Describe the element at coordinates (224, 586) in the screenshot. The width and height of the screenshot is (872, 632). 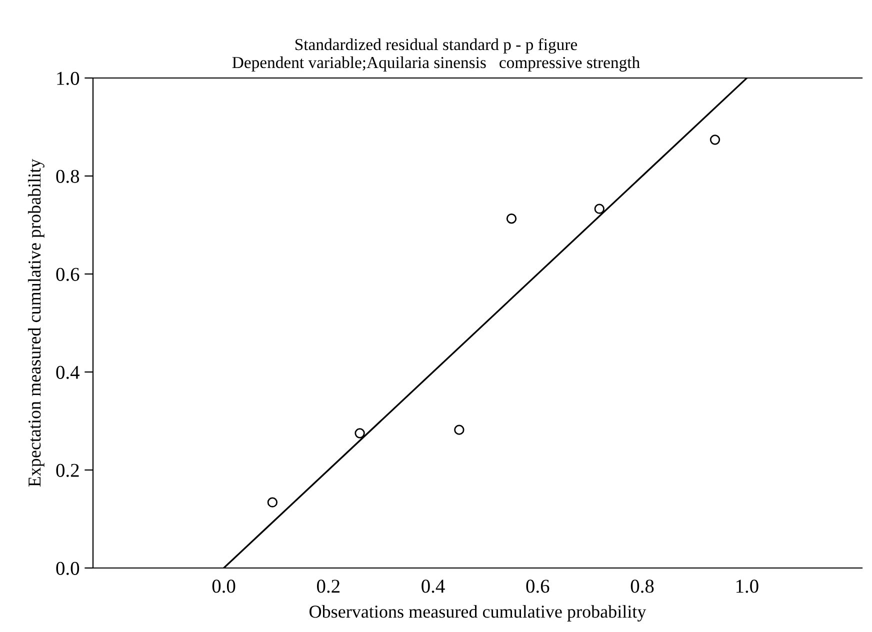
I see `x-tick-label: 0.0` at that location.